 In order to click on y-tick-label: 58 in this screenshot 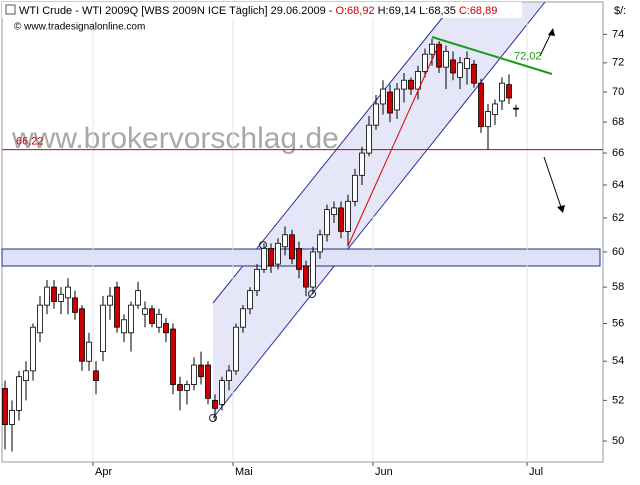, I will do `click(618, 287)`.